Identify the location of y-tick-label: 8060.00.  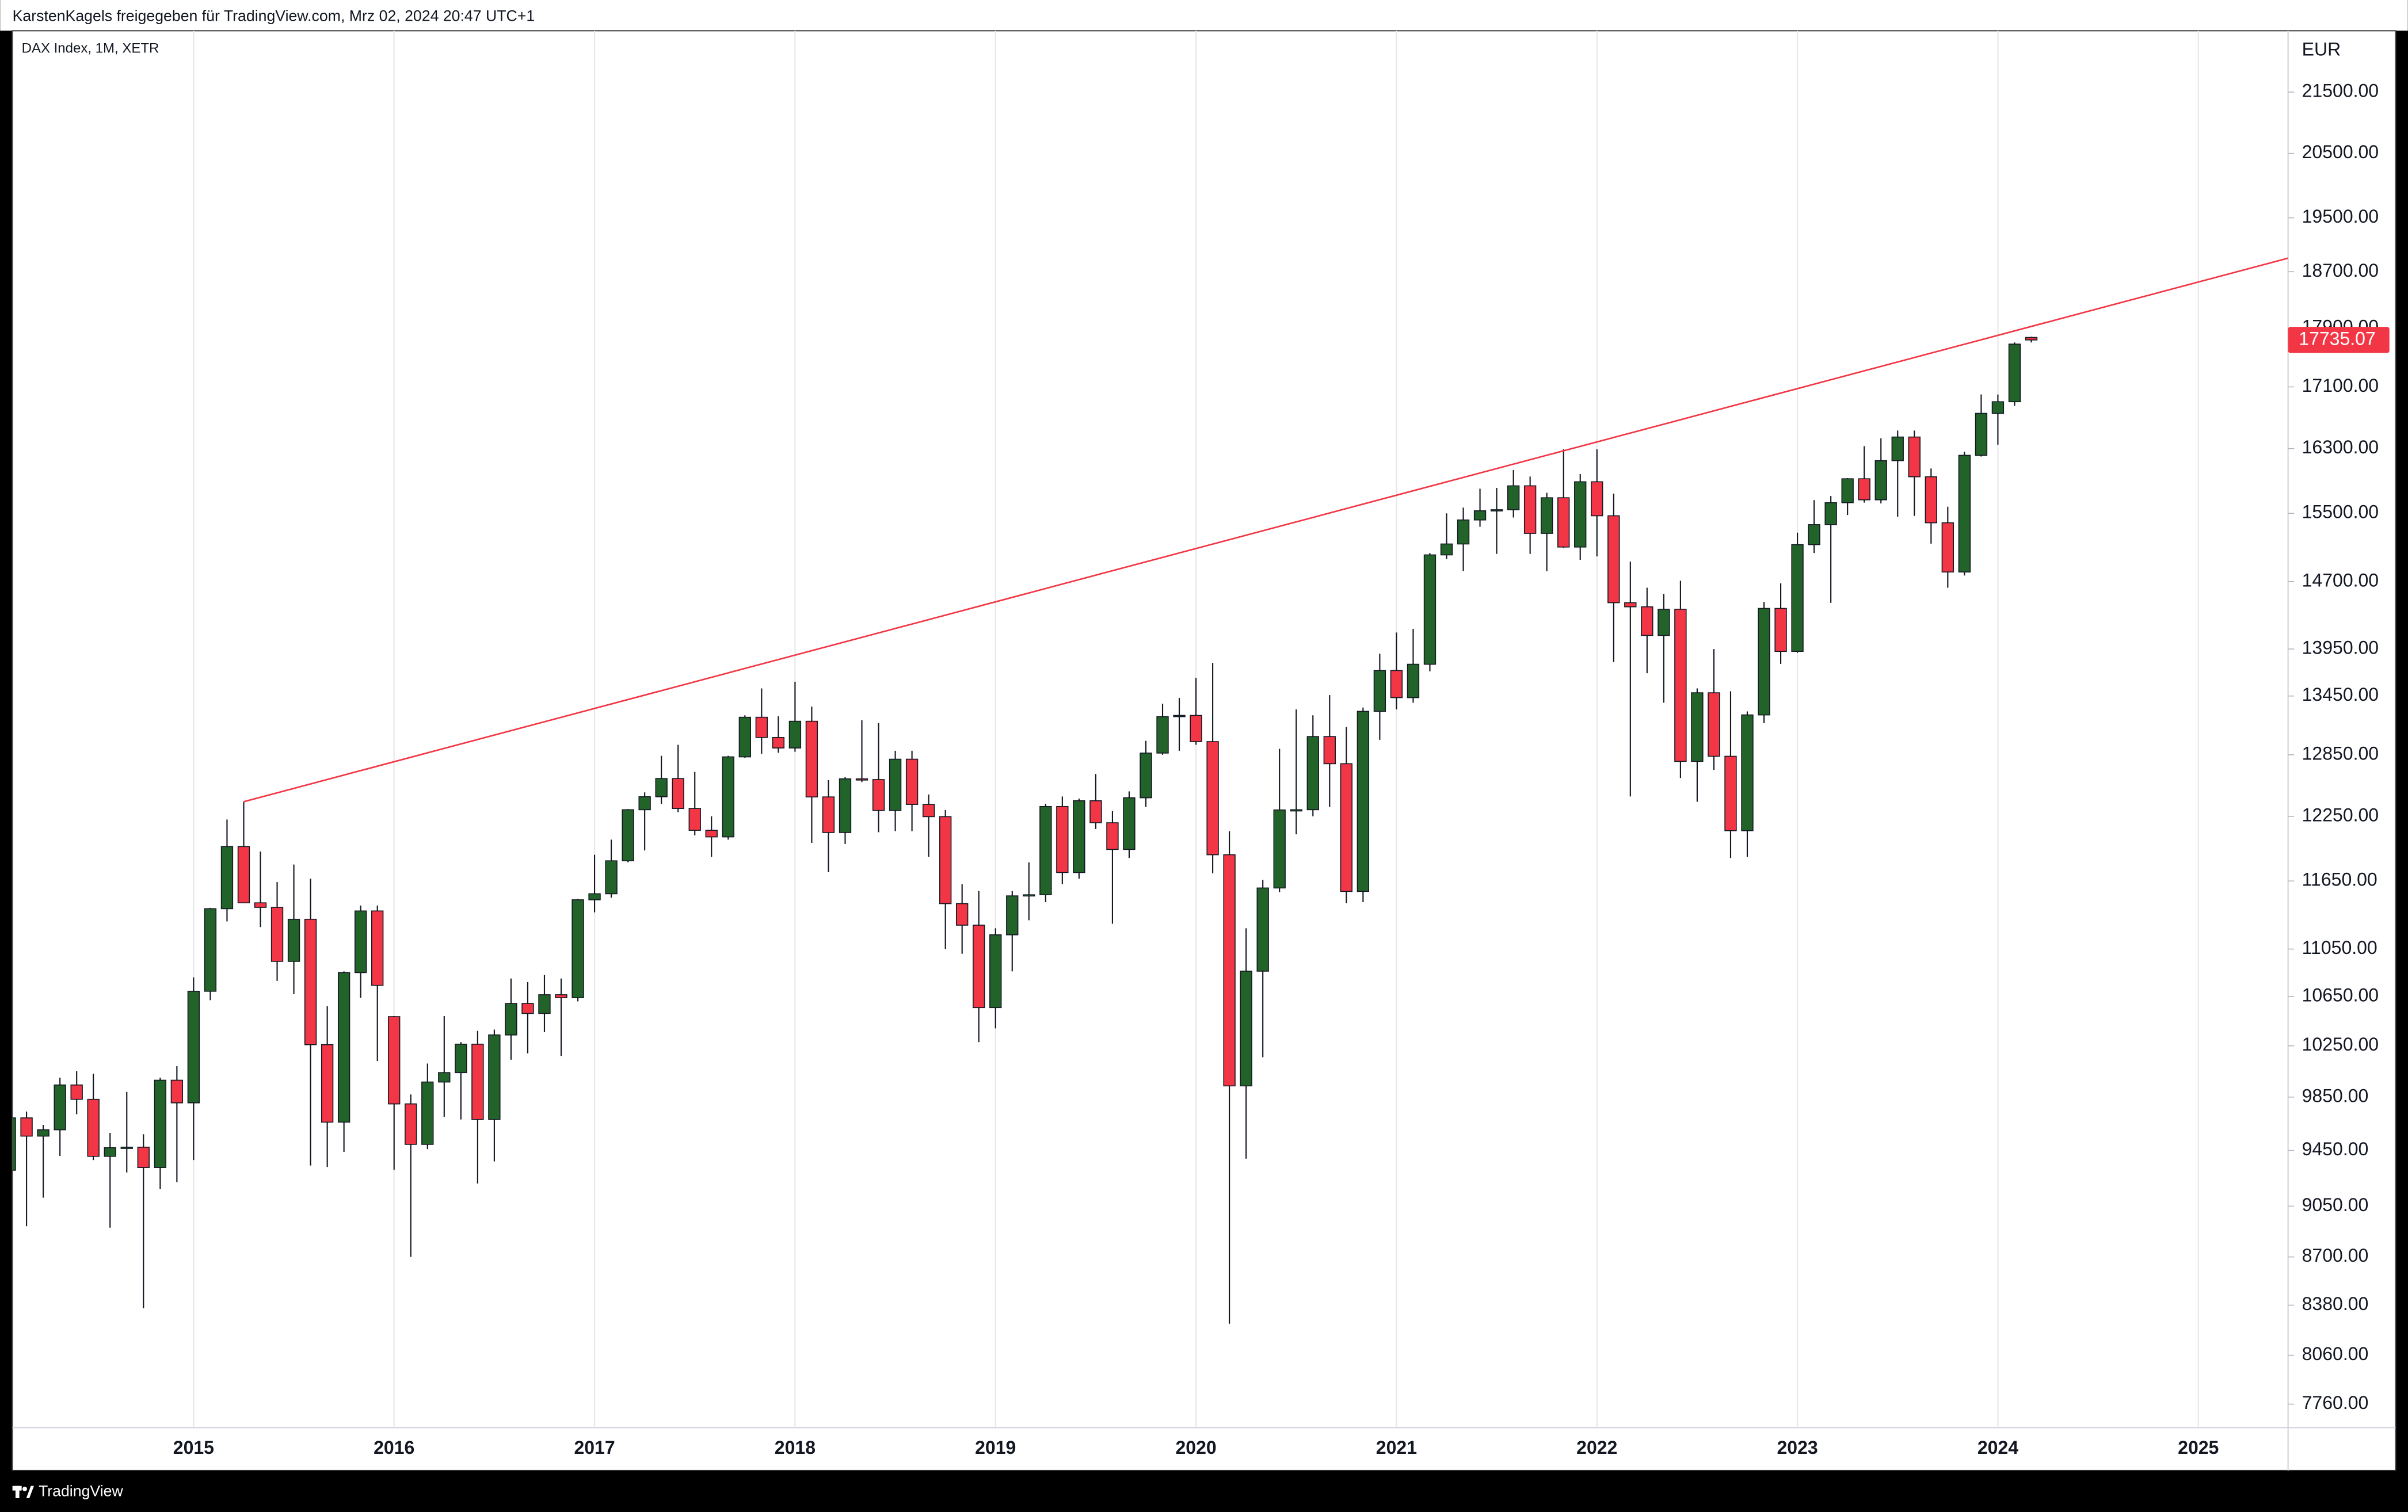
(2335, 1353).